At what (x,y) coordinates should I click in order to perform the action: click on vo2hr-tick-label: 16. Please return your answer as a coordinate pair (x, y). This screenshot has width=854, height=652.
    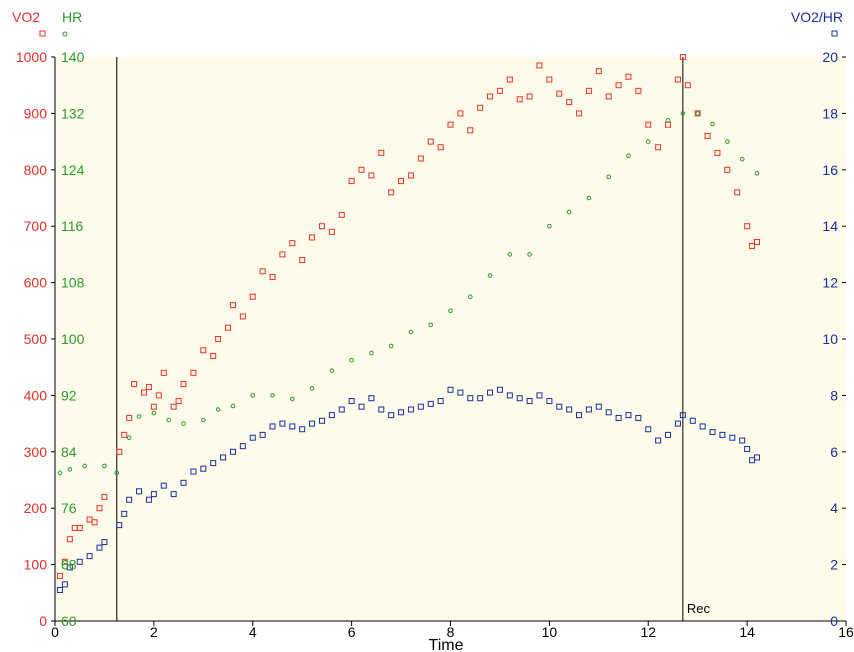
    Looking at the image, I should click on (830, 170).